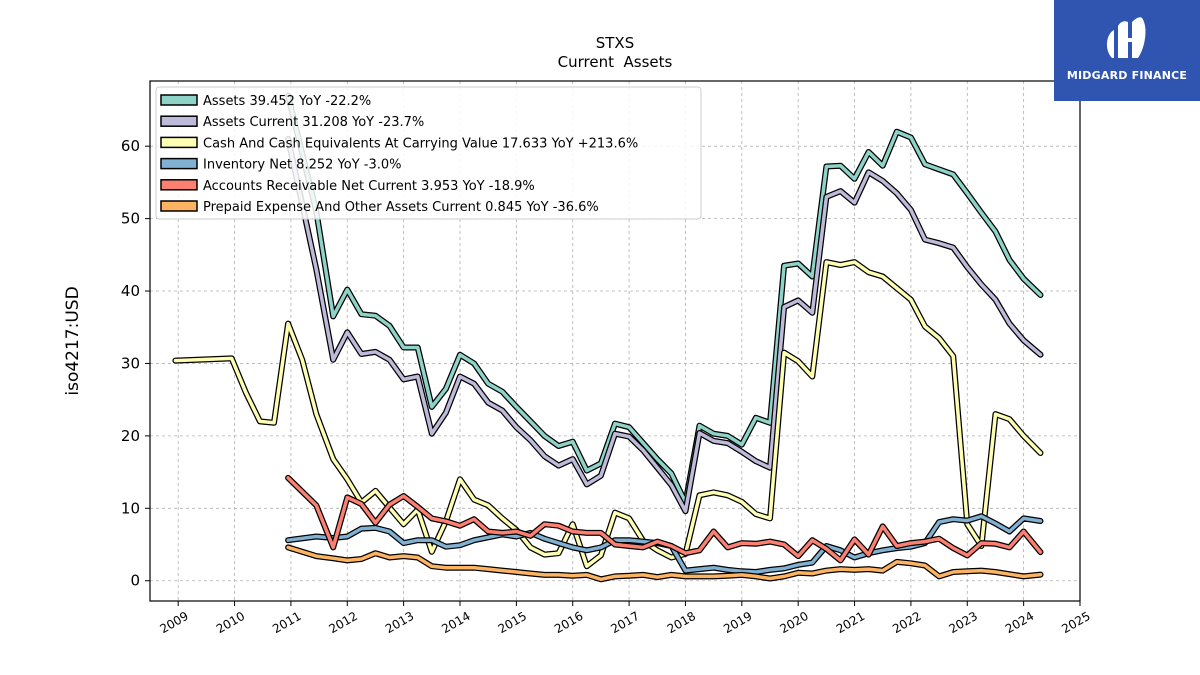  I want to click on x-tick-label: 2012, so click(343, 622).